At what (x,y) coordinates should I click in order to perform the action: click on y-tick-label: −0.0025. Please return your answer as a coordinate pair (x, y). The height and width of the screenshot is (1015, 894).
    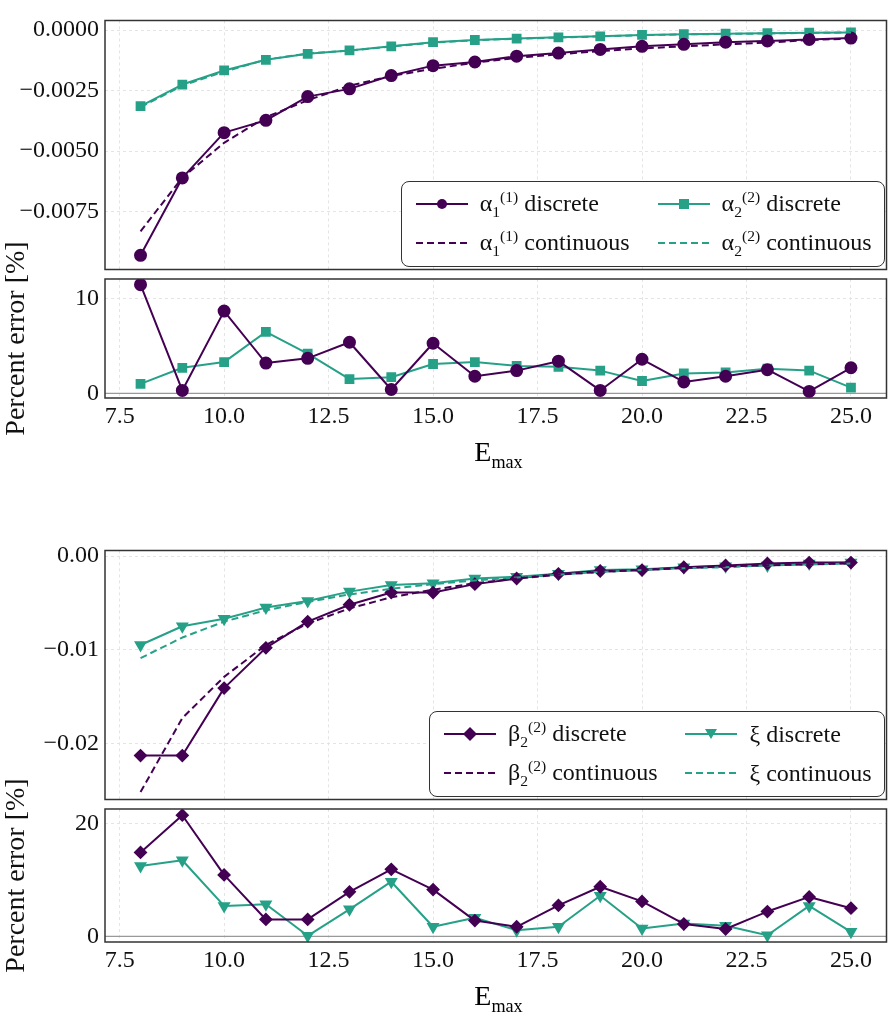
    Looking at the image, I should click on (59, 88).